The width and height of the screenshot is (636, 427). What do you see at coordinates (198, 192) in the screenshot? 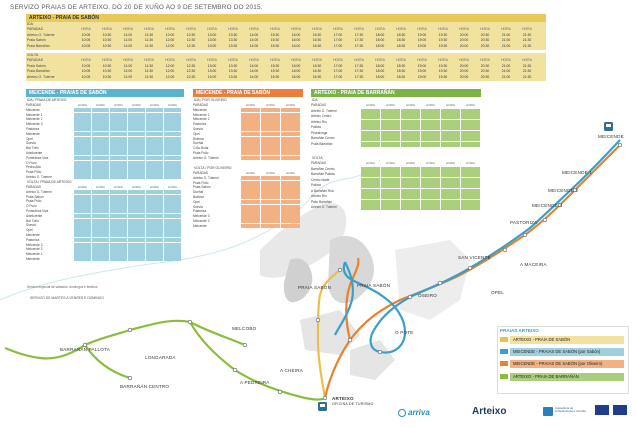
I see `stop-label: Dueñal` at bounding box center [198, 192].